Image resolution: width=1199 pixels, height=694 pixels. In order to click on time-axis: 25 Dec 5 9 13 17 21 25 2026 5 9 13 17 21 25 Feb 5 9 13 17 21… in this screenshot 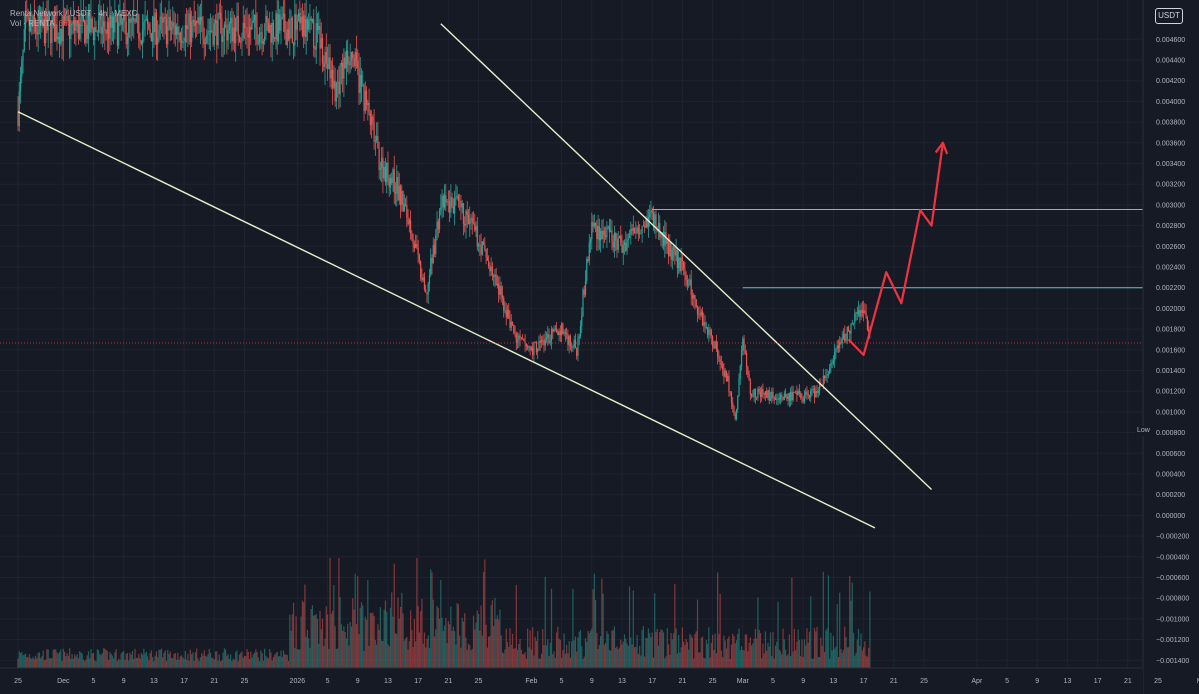, I will do `click(599, 680)`.